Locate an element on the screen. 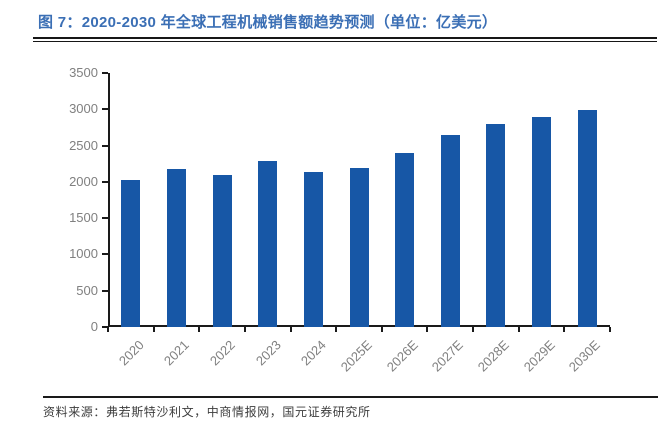 The height and width of the screenshot is (426, 667). y-axis-tick-label: 2500 is located at coordinates (83, 145).